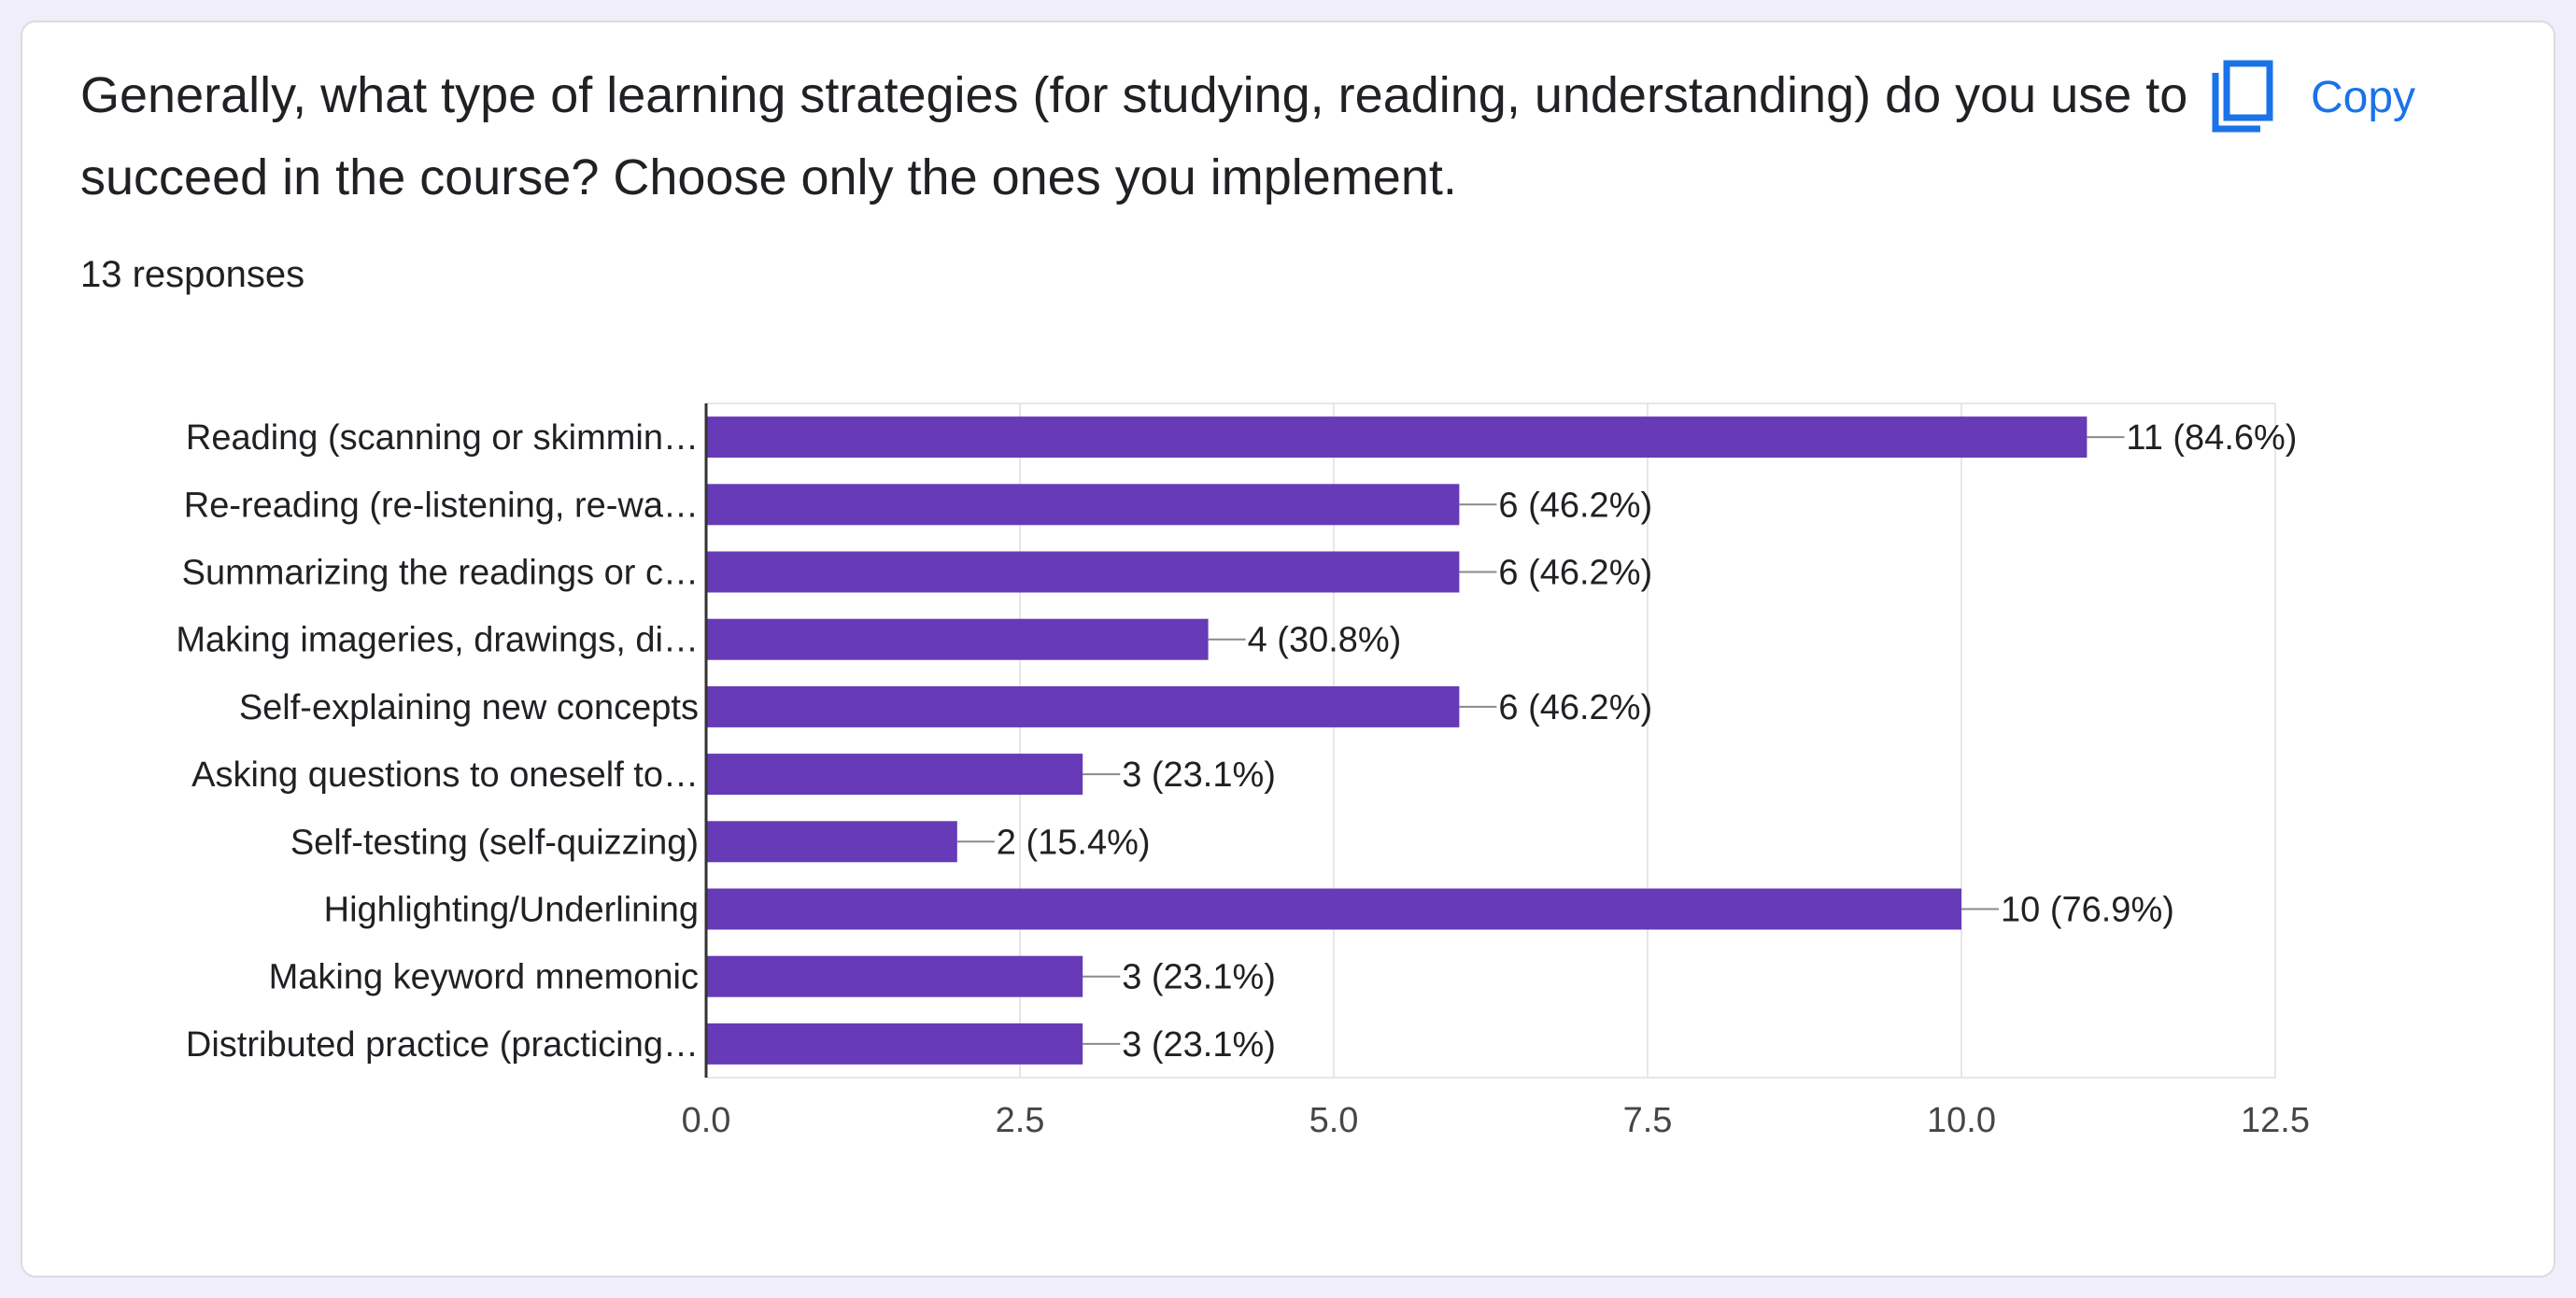 This screenshot has height=1298, width=2576. I want to click on value-label: 4 (30.8%), so click(1325, 640).